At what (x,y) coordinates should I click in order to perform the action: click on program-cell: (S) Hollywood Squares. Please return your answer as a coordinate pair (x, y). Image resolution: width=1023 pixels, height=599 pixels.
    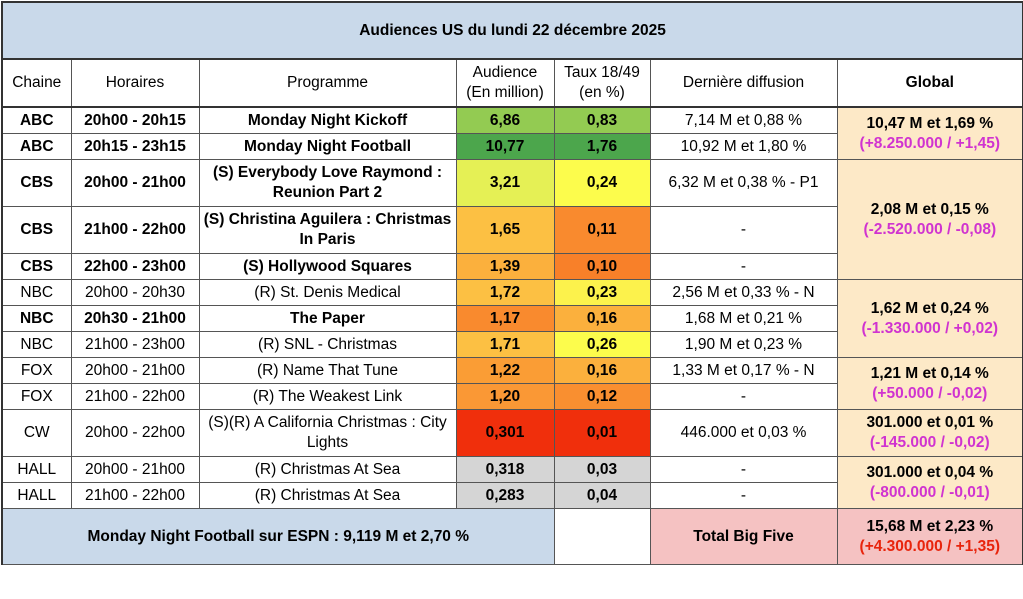
    Looking at the image, I should click on (327, 266).